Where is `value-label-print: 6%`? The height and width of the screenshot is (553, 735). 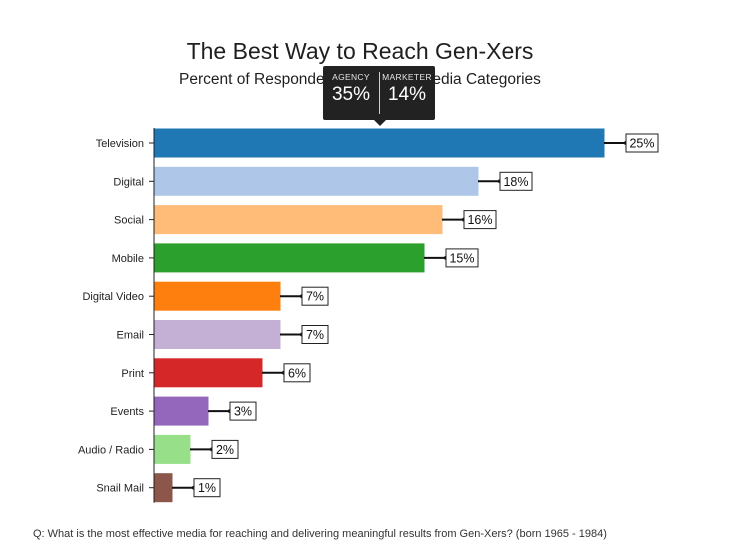 value-label-print: 6% is located at coordinates (297, 373).